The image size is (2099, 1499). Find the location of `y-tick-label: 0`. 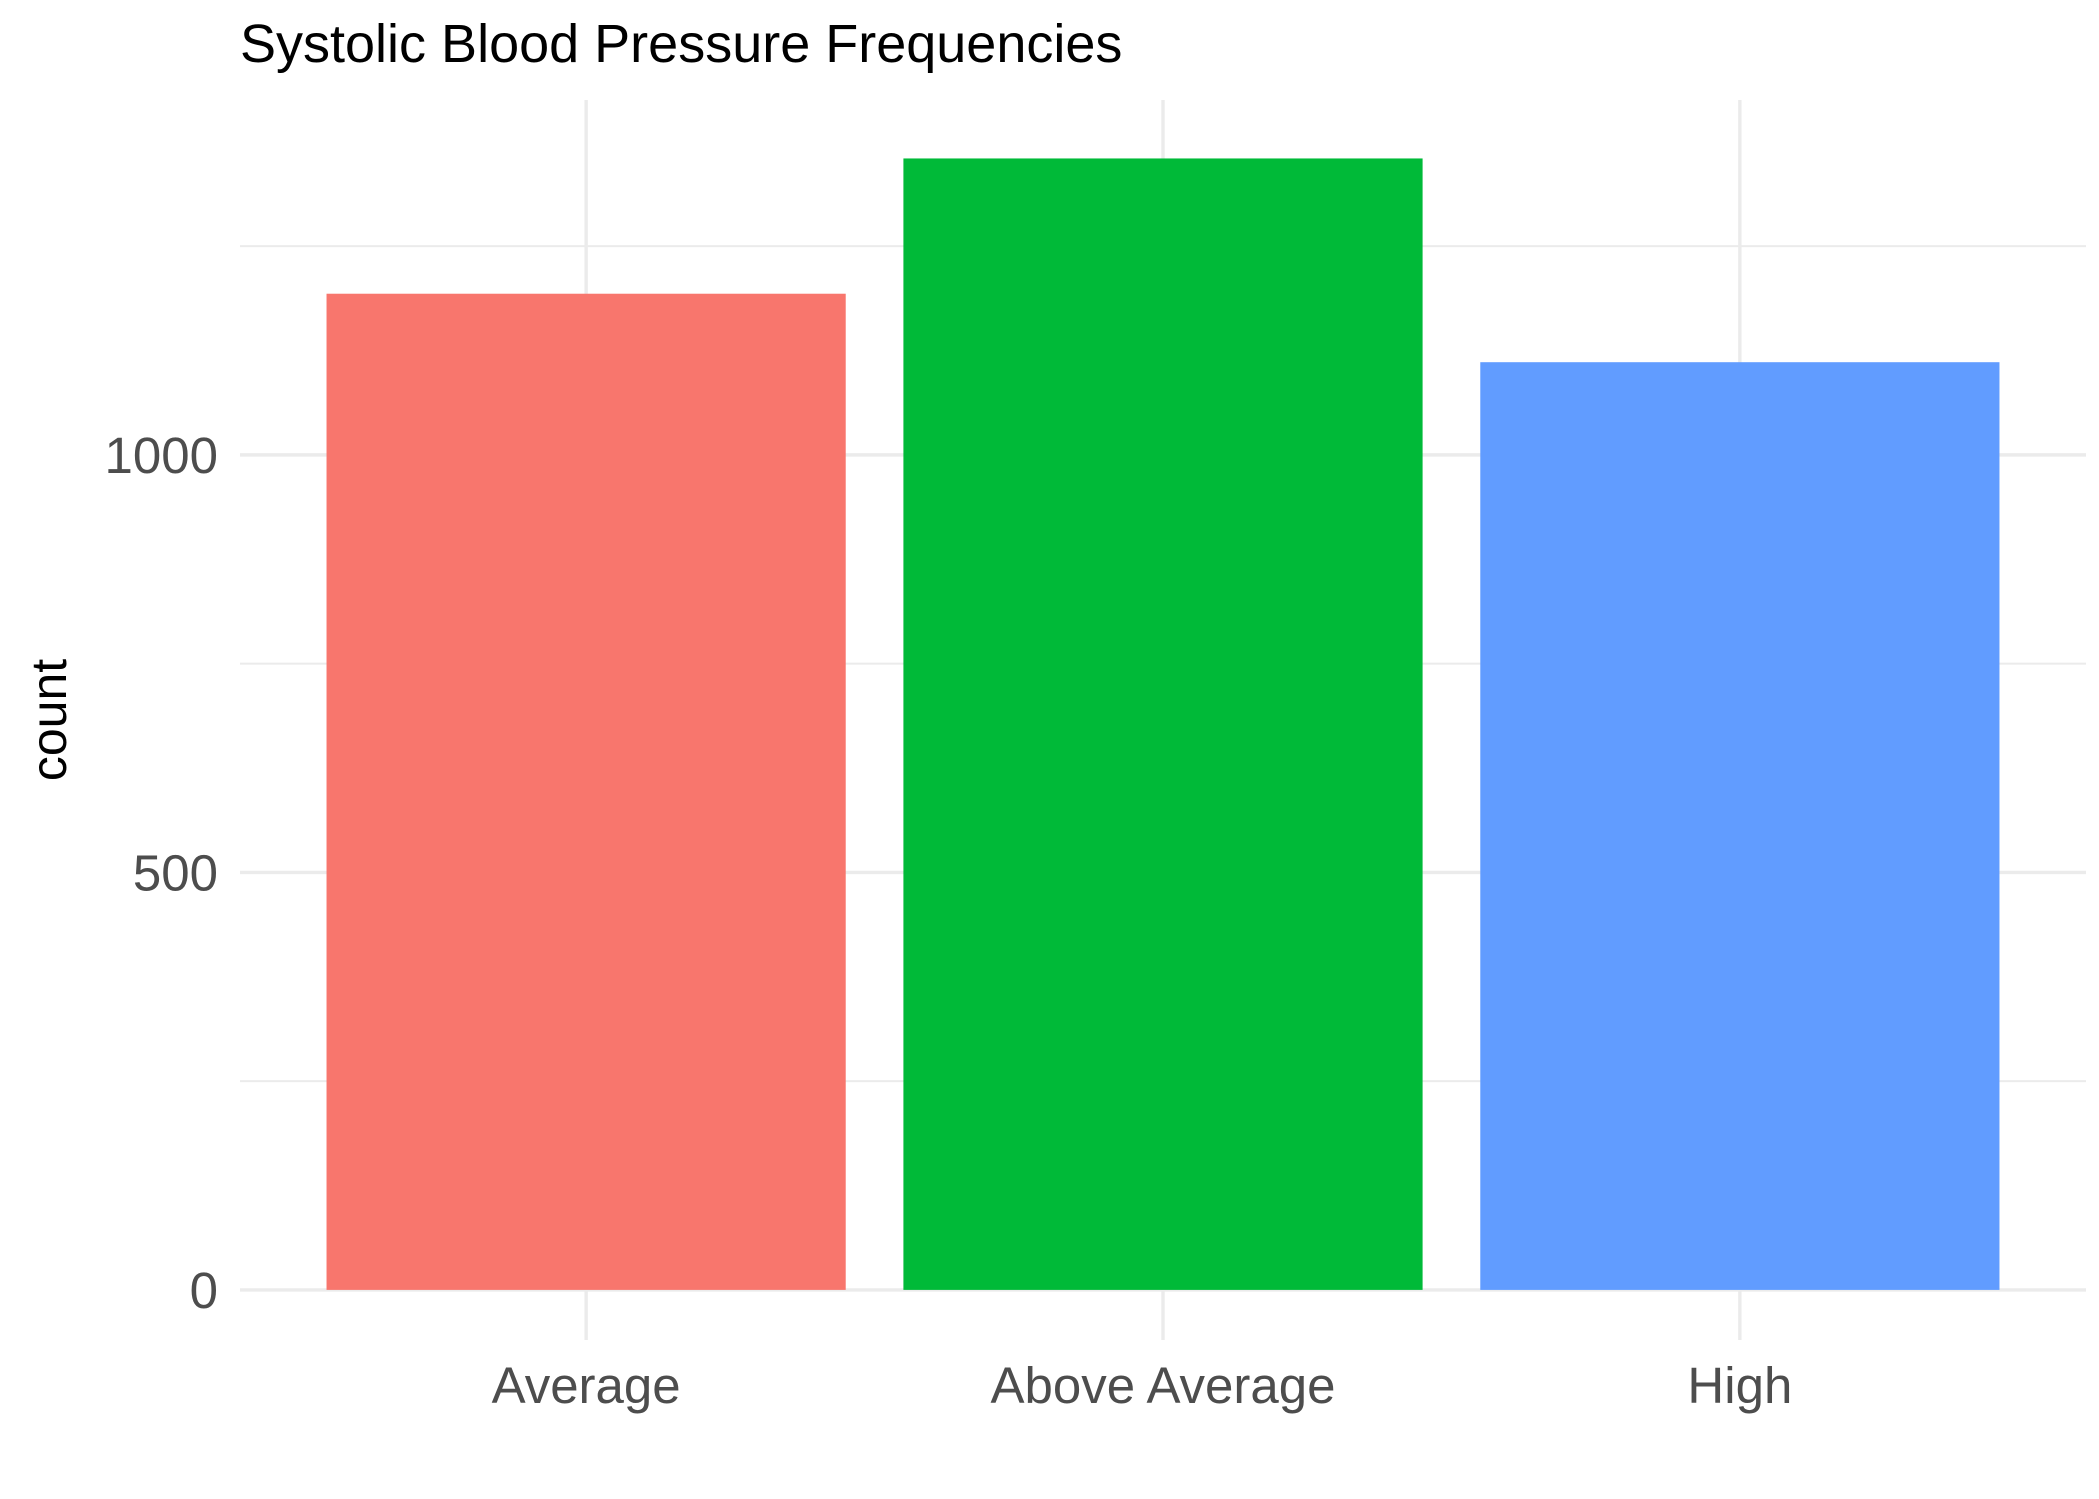

y-tick-label: 0 is located at coordinates (204, 1290).